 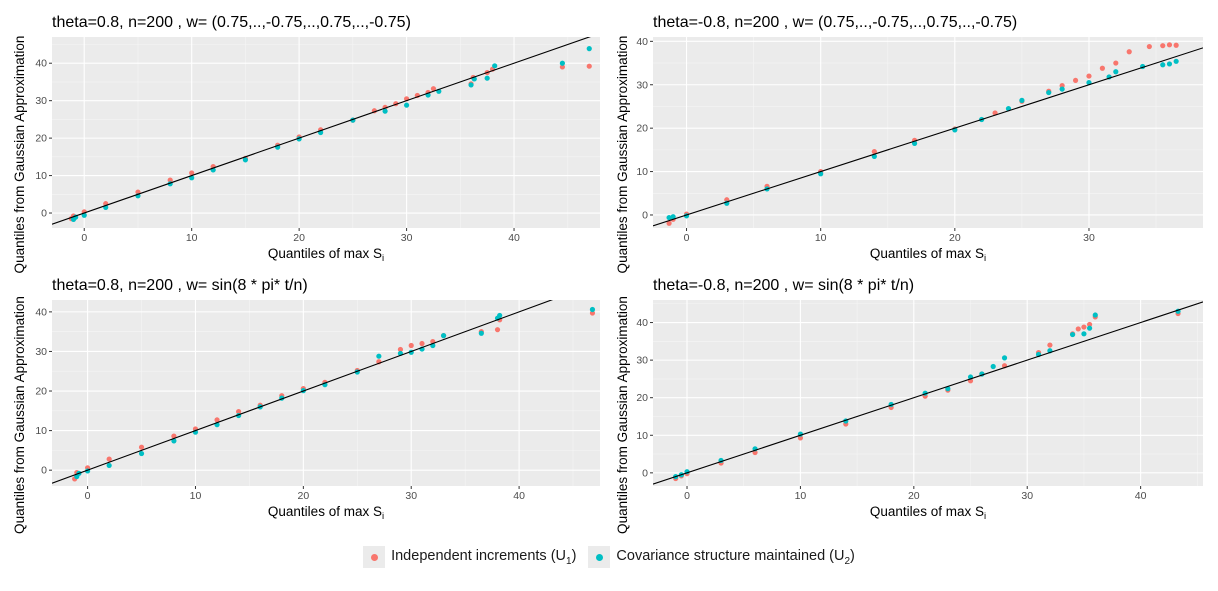 I want to click on tick-label-x: 20, so click(x=914, y=496).